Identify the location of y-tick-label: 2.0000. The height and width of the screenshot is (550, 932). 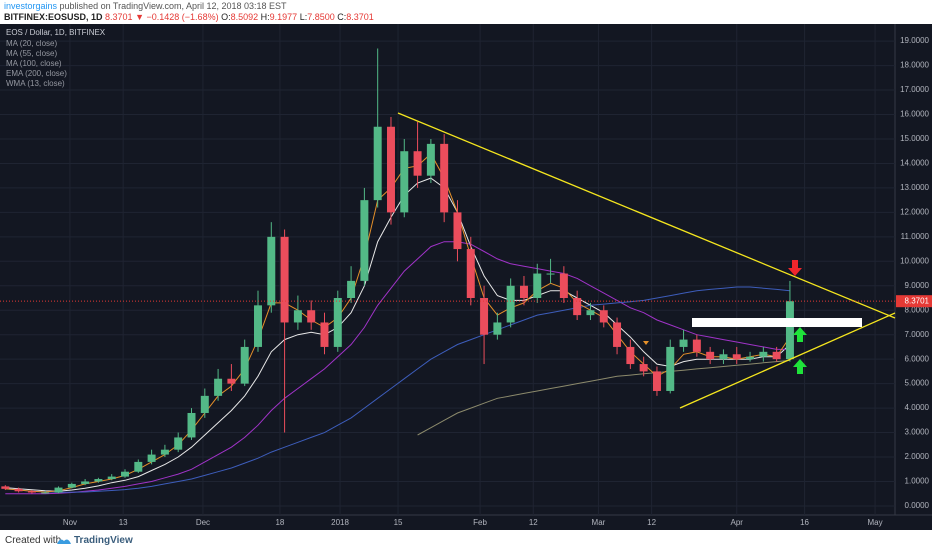
(917, 456).